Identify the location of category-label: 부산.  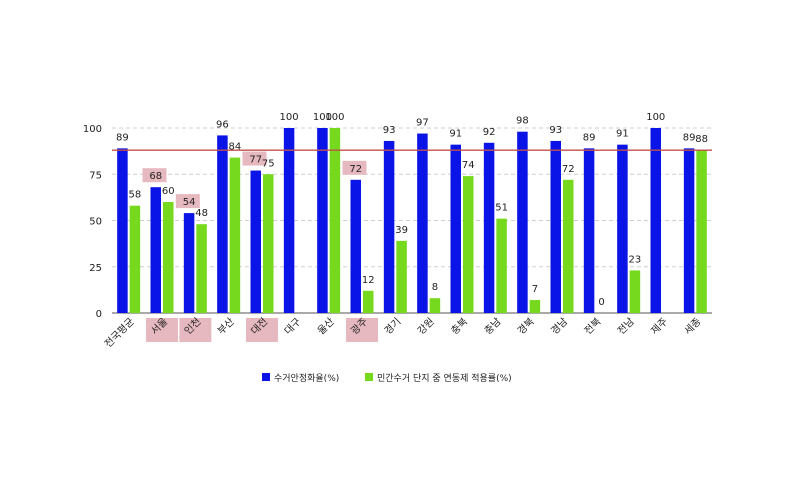
(226, 327).